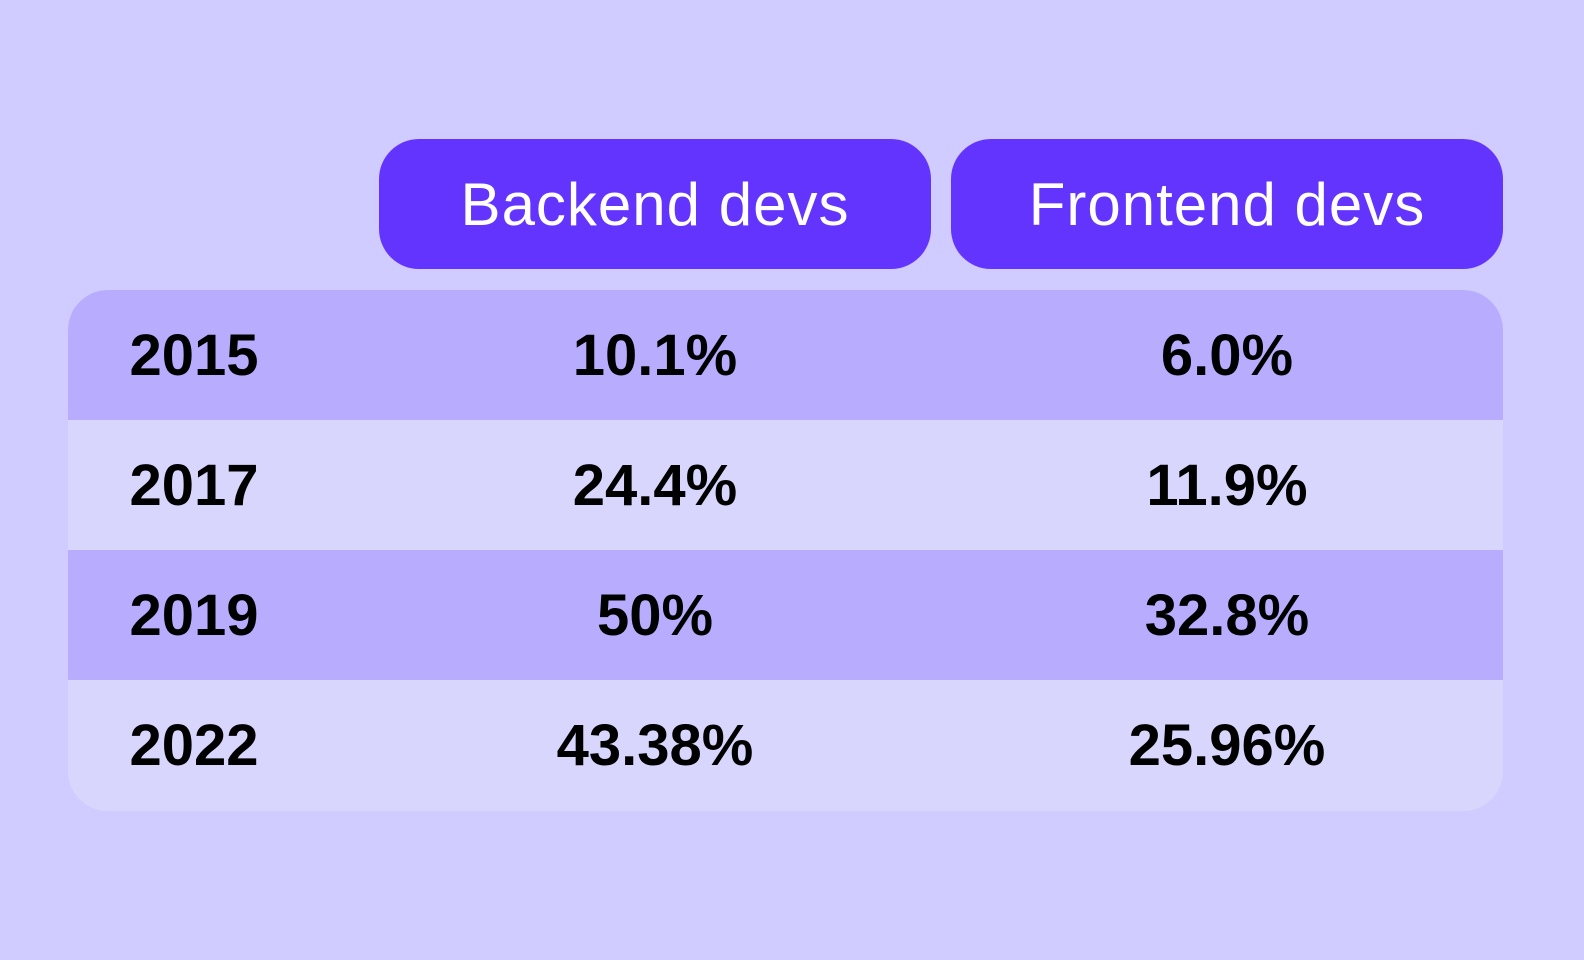 Image resolution: width=1584 pixels, height=960 pixels. Describe the element at coordinates (655, 745) in the screenshot. I see `backend-value-cell: 43.38%` at that location.